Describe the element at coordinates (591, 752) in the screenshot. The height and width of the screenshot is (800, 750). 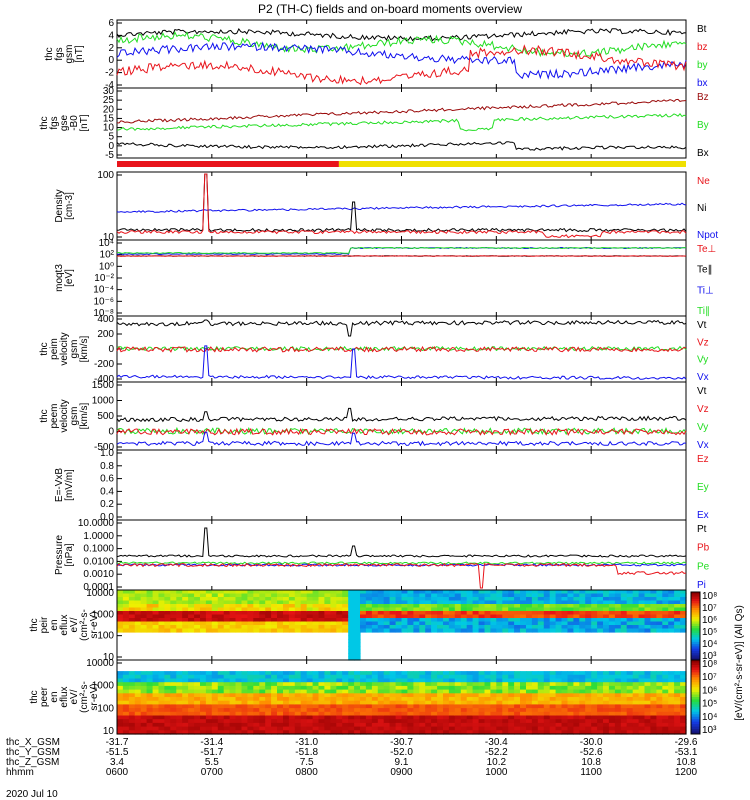
I see `footer-value: -52.6` at that location.